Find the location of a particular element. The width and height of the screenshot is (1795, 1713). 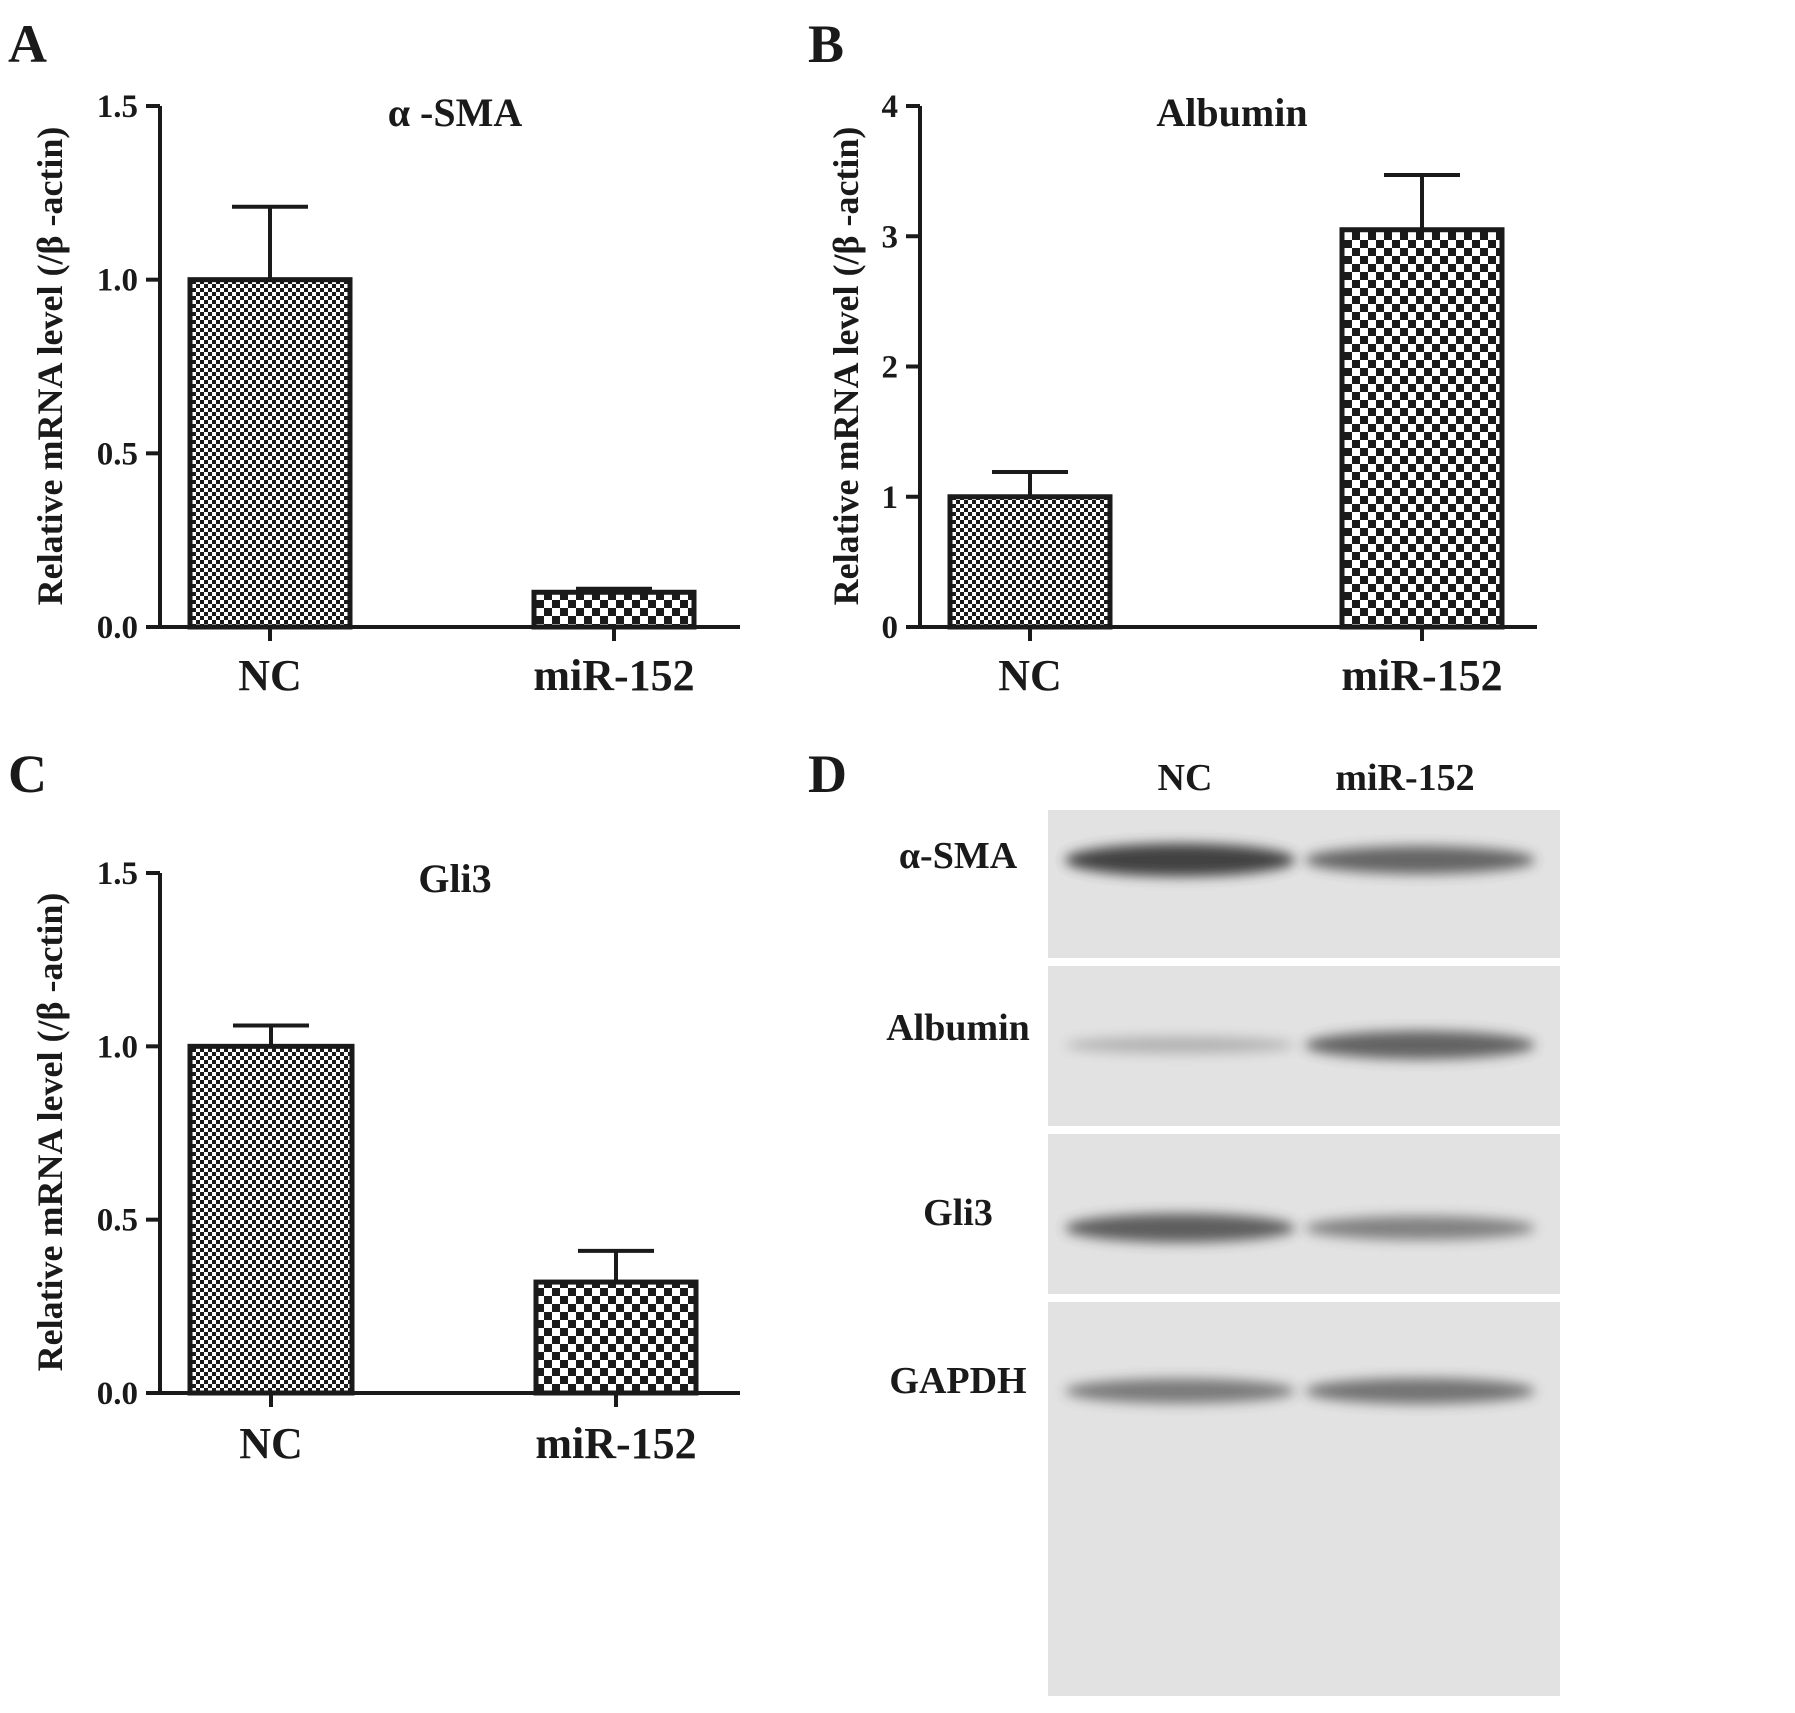

y-tick-label-c: 1.0 is located at coordinates (117, 1047).